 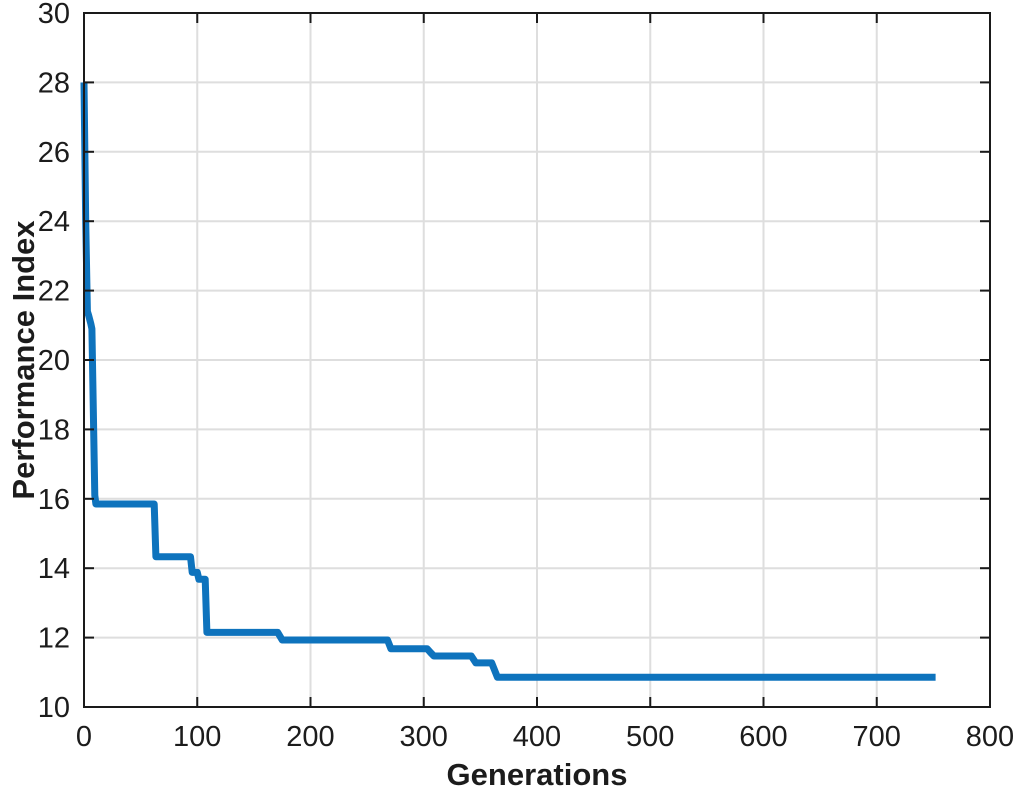 I want to click on y-tick-label: 28, so click(x=54, y=83).